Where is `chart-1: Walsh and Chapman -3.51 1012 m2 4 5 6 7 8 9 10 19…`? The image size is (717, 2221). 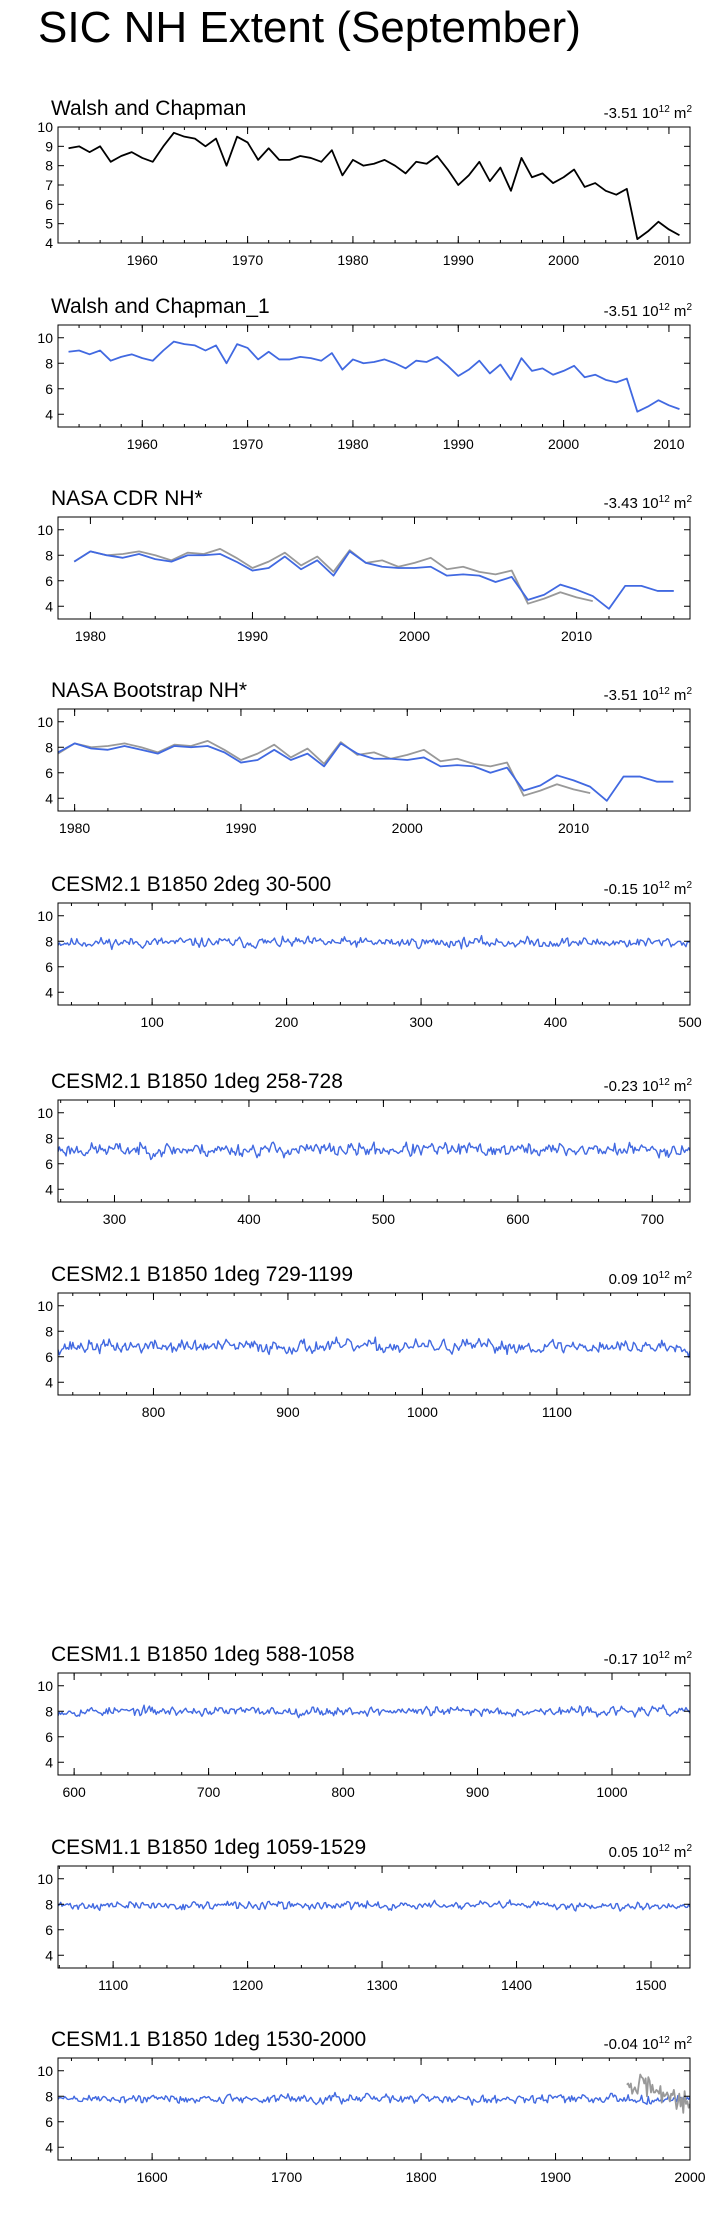
chart-1: Walsh and Chapman -3.51 1012 m2 4 5 6 7 8 9 10 19… is located at coordinates (364, 182).